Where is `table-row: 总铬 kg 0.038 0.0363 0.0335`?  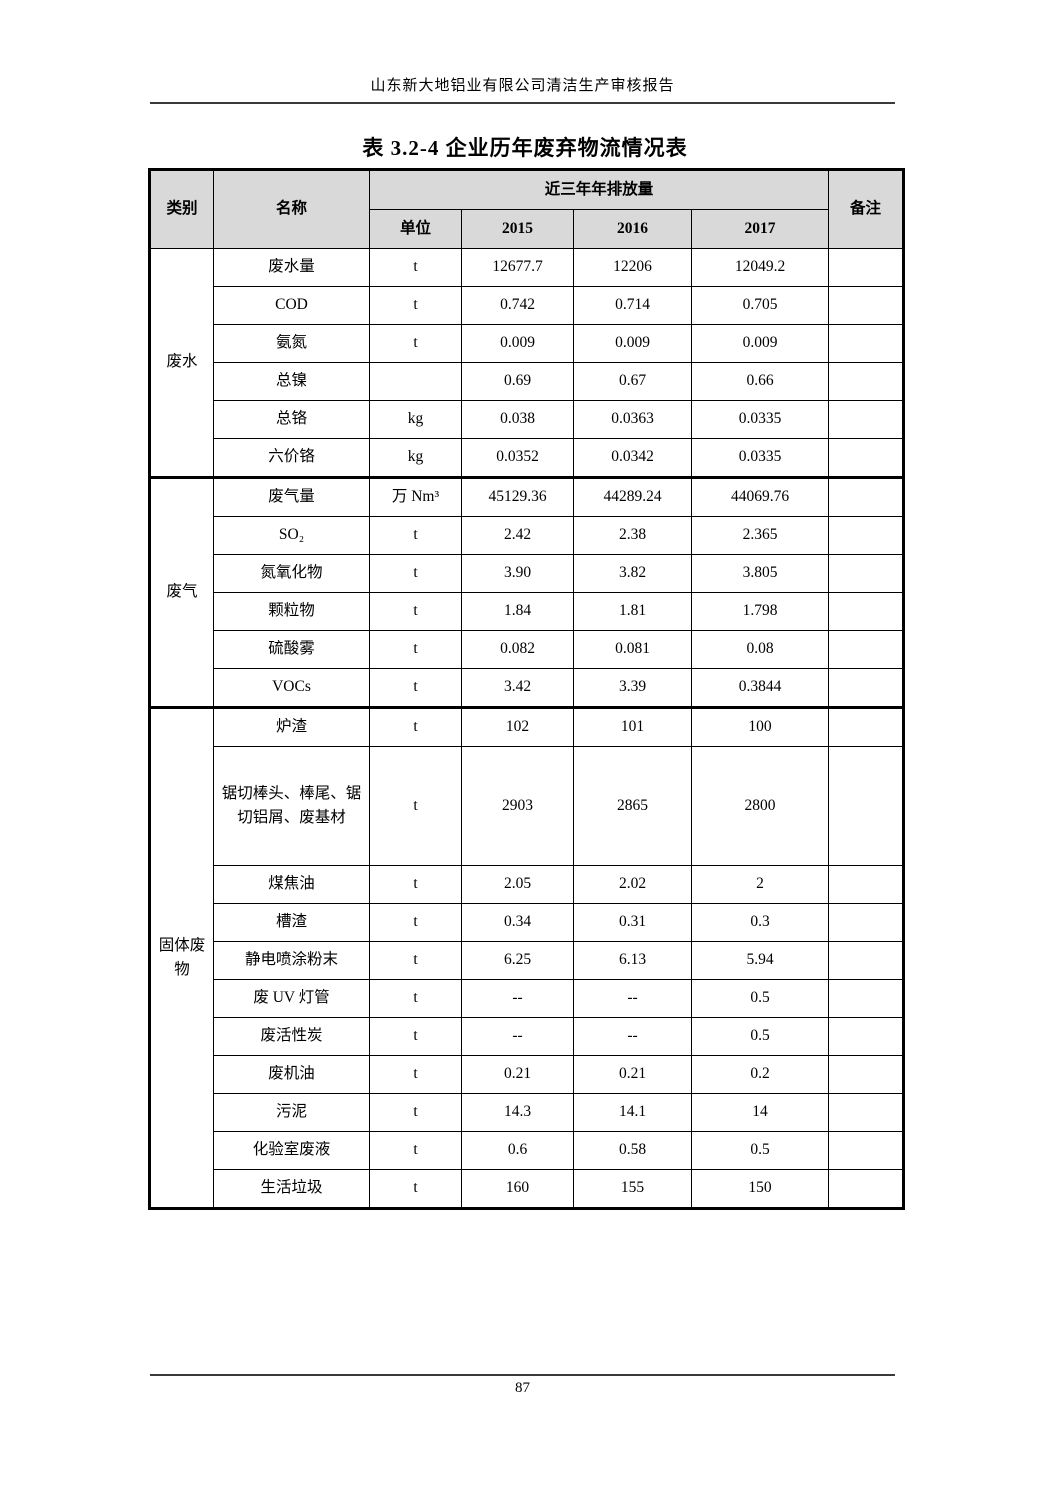 table-row: 总铬 kg 0.038 0.0363 0.0335 is located at coordinates (527, 419).